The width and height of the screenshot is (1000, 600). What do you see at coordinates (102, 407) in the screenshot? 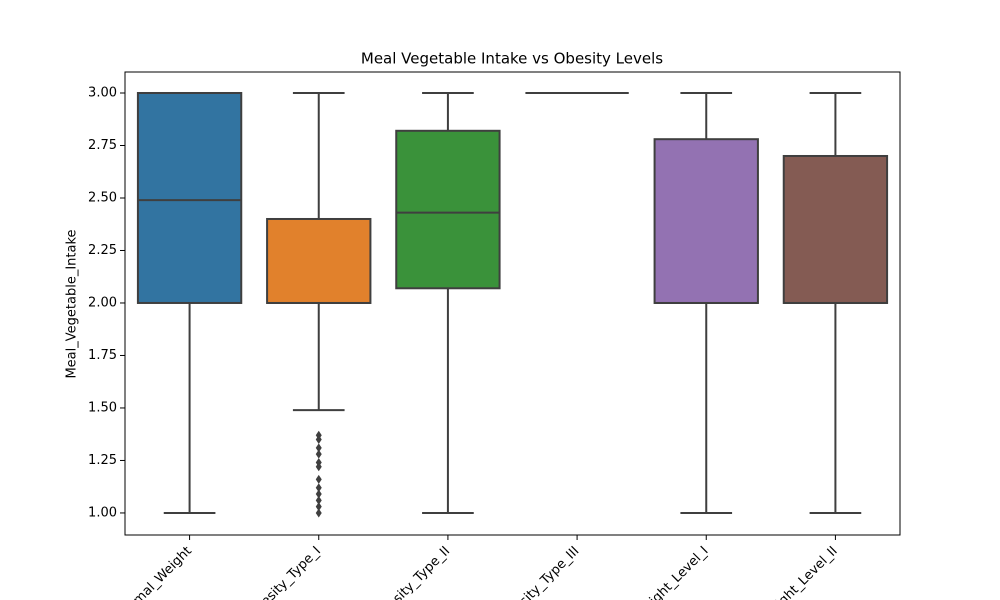
I see `y-tick-label: 1.50` at bounding box center [102, 407].